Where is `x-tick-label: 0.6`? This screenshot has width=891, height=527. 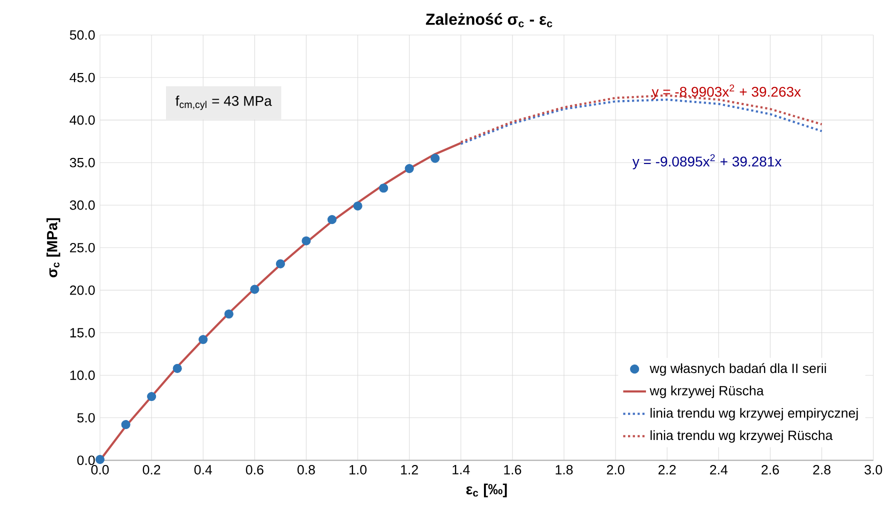 x-tick-label: 0.6 is located at coordinates (255, 469).